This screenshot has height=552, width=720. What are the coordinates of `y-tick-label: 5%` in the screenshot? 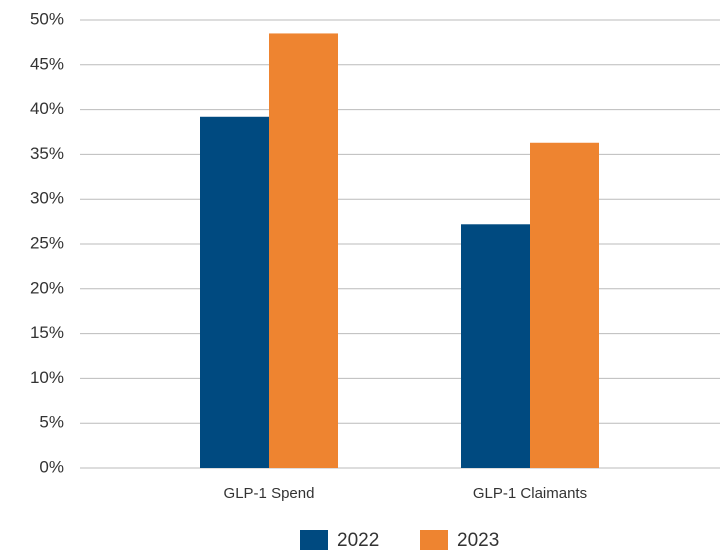 It's located at (51, 422).